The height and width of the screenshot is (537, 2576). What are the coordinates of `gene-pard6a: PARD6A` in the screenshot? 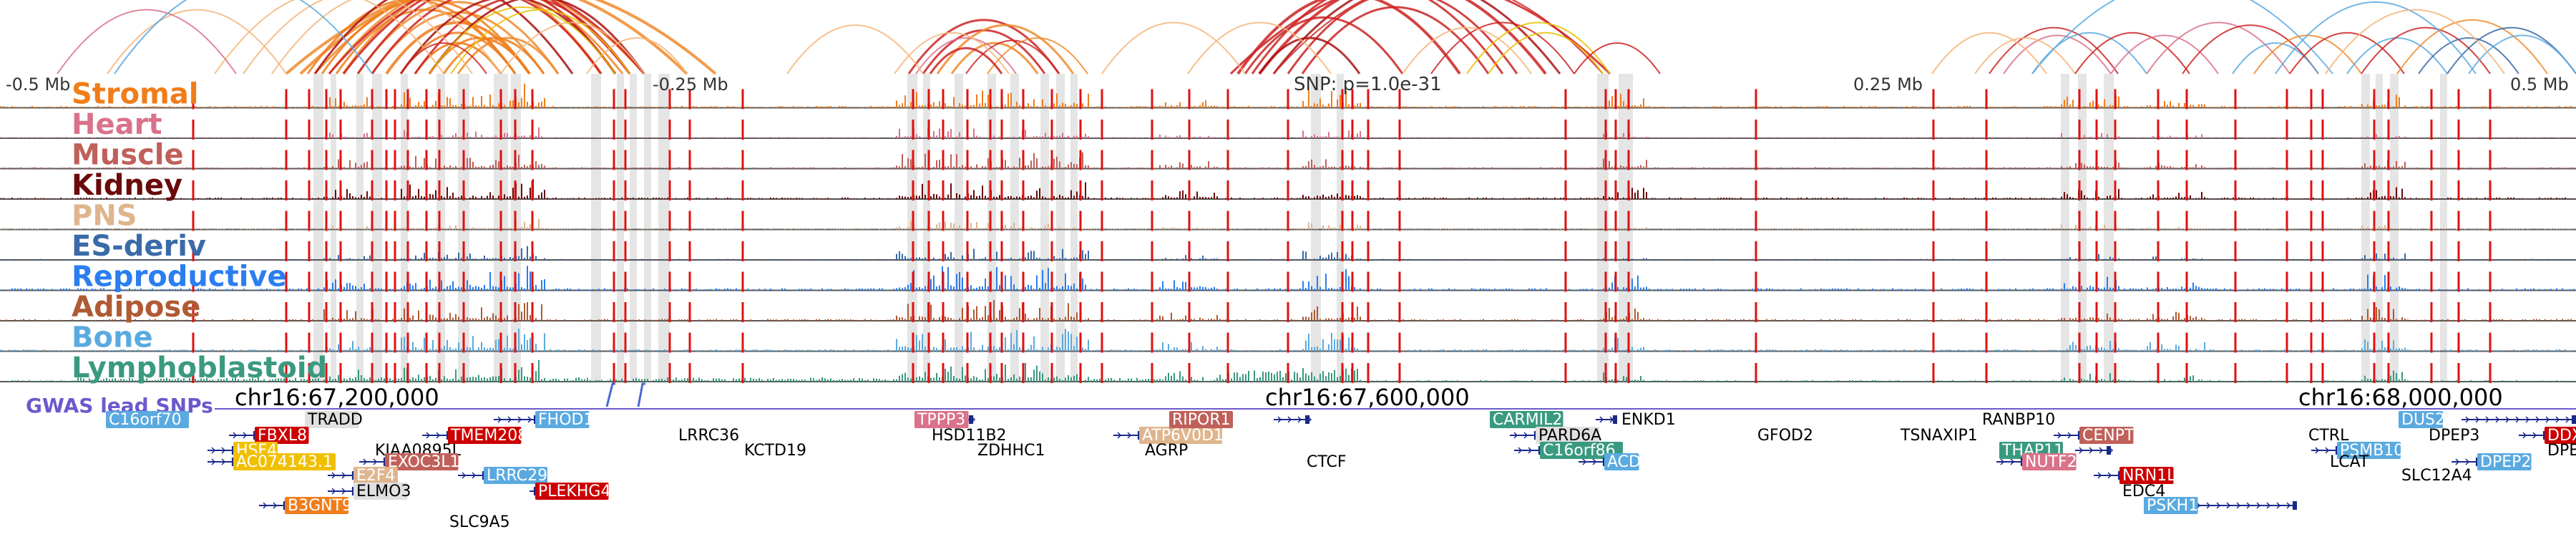 It's located at (1569, 436).